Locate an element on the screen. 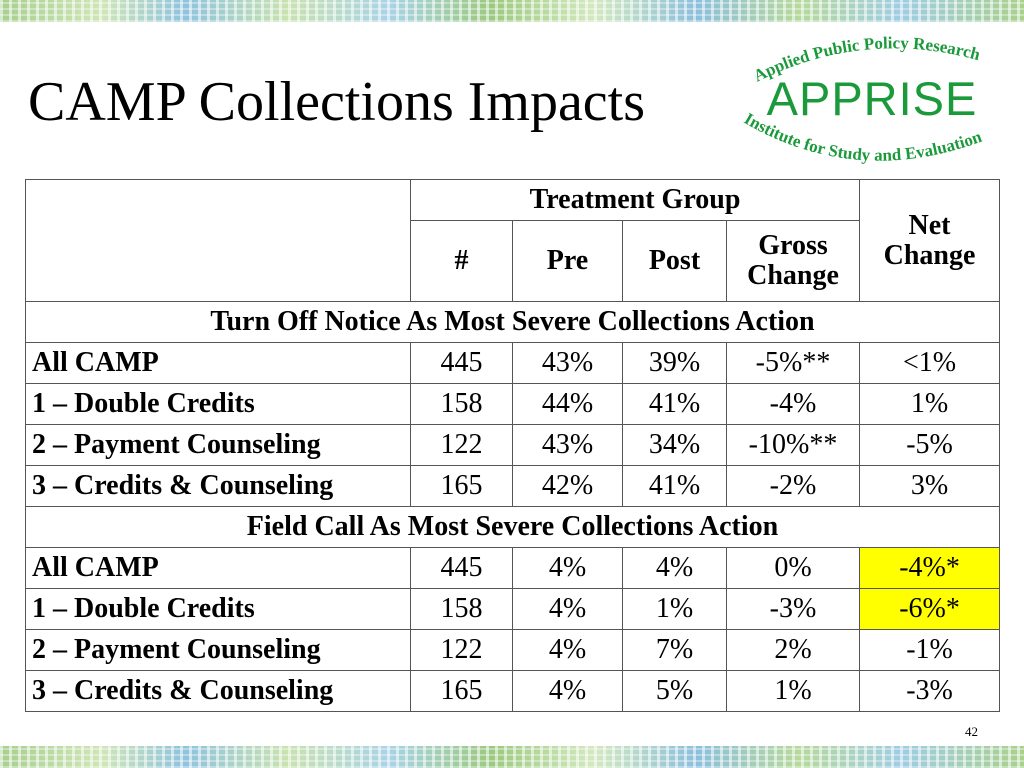 The image size is (1024, 768). post-cell: 5% is located at coordinates (674, 691).